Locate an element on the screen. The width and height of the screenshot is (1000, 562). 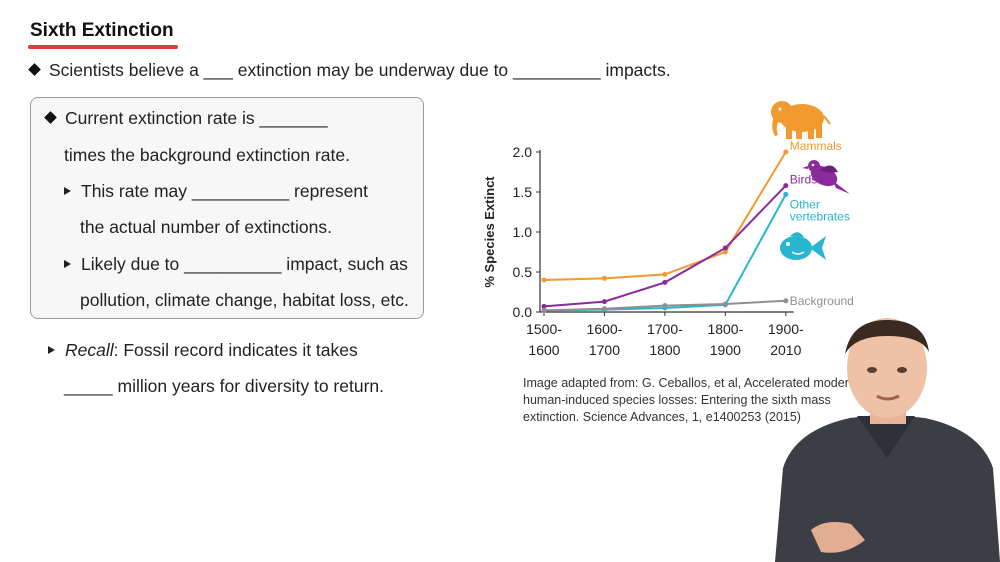
box-subbullet-1-text: This rate may __________ represent is located at coordinates (224, 191).